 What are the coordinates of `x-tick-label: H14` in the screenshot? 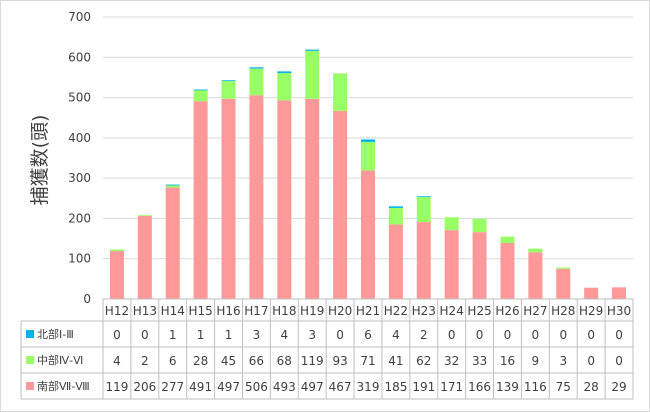 It's located at (173, 311).